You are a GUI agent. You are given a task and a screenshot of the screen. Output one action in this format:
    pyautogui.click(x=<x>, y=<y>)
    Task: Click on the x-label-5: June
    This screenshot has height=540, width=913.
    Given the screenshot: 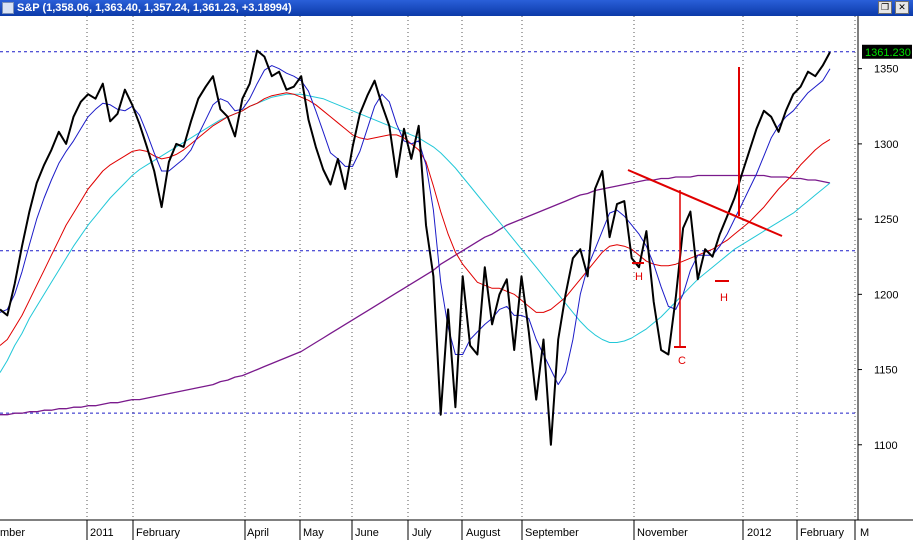 What is the action you would take?
    pyautogui.click(x=367, y=533)
    